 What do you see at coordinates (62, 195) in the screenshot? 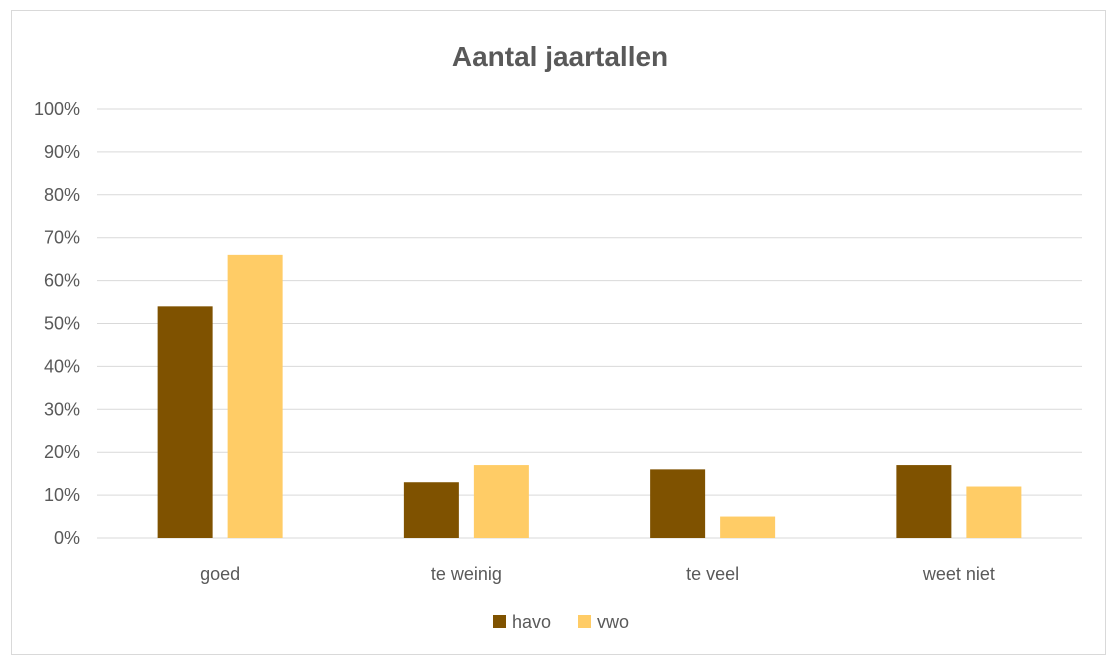
I see `y-tick-label: 80%` at bounding box center [62, 195].